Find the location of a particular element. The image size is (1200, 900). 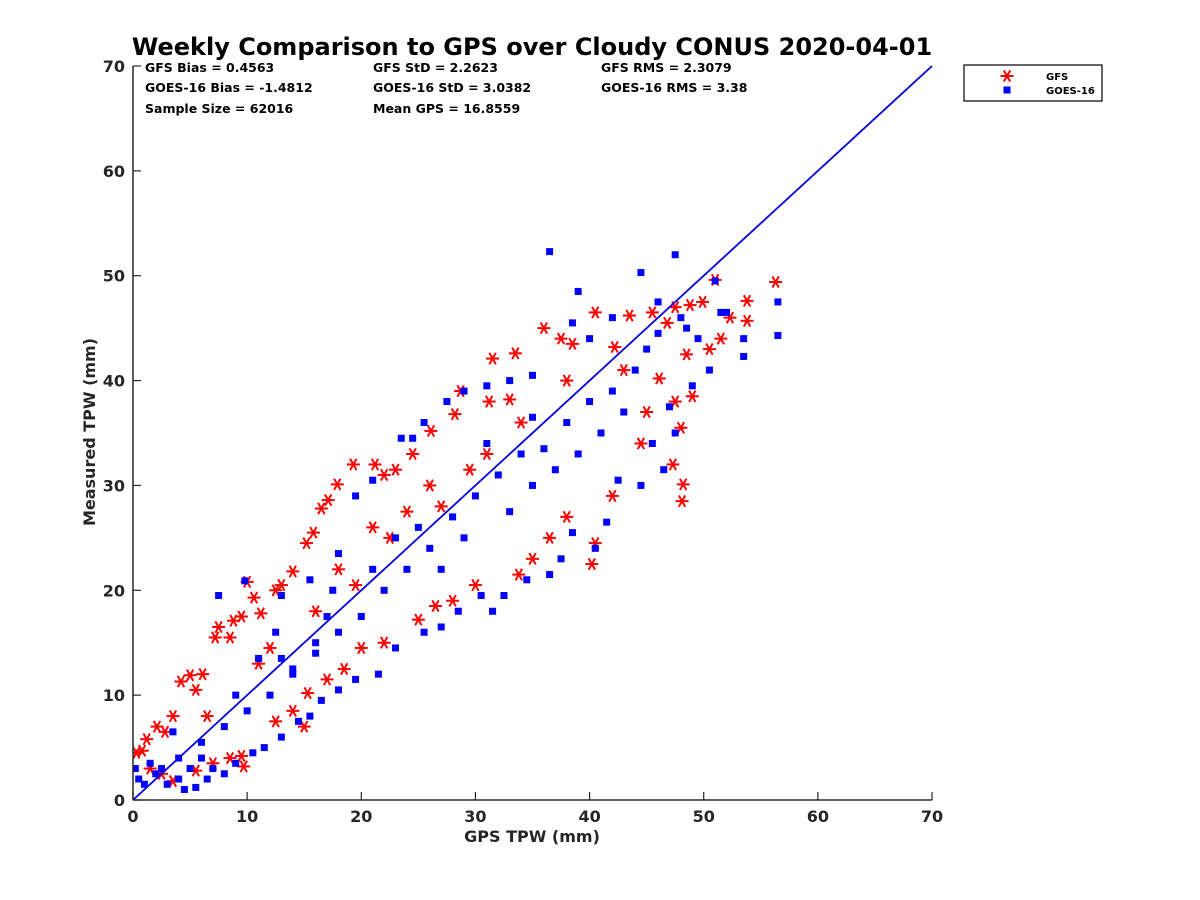

x-tick-label: 70 is located at coordinates (932, 816).